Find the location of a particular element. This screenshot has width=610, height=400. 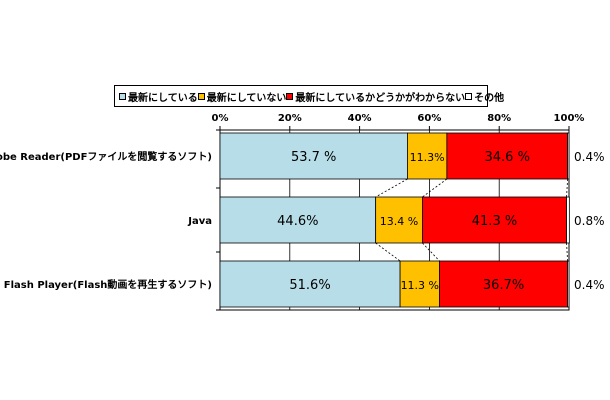

x-tick-label: 60% is located at coordinates (429, 118).